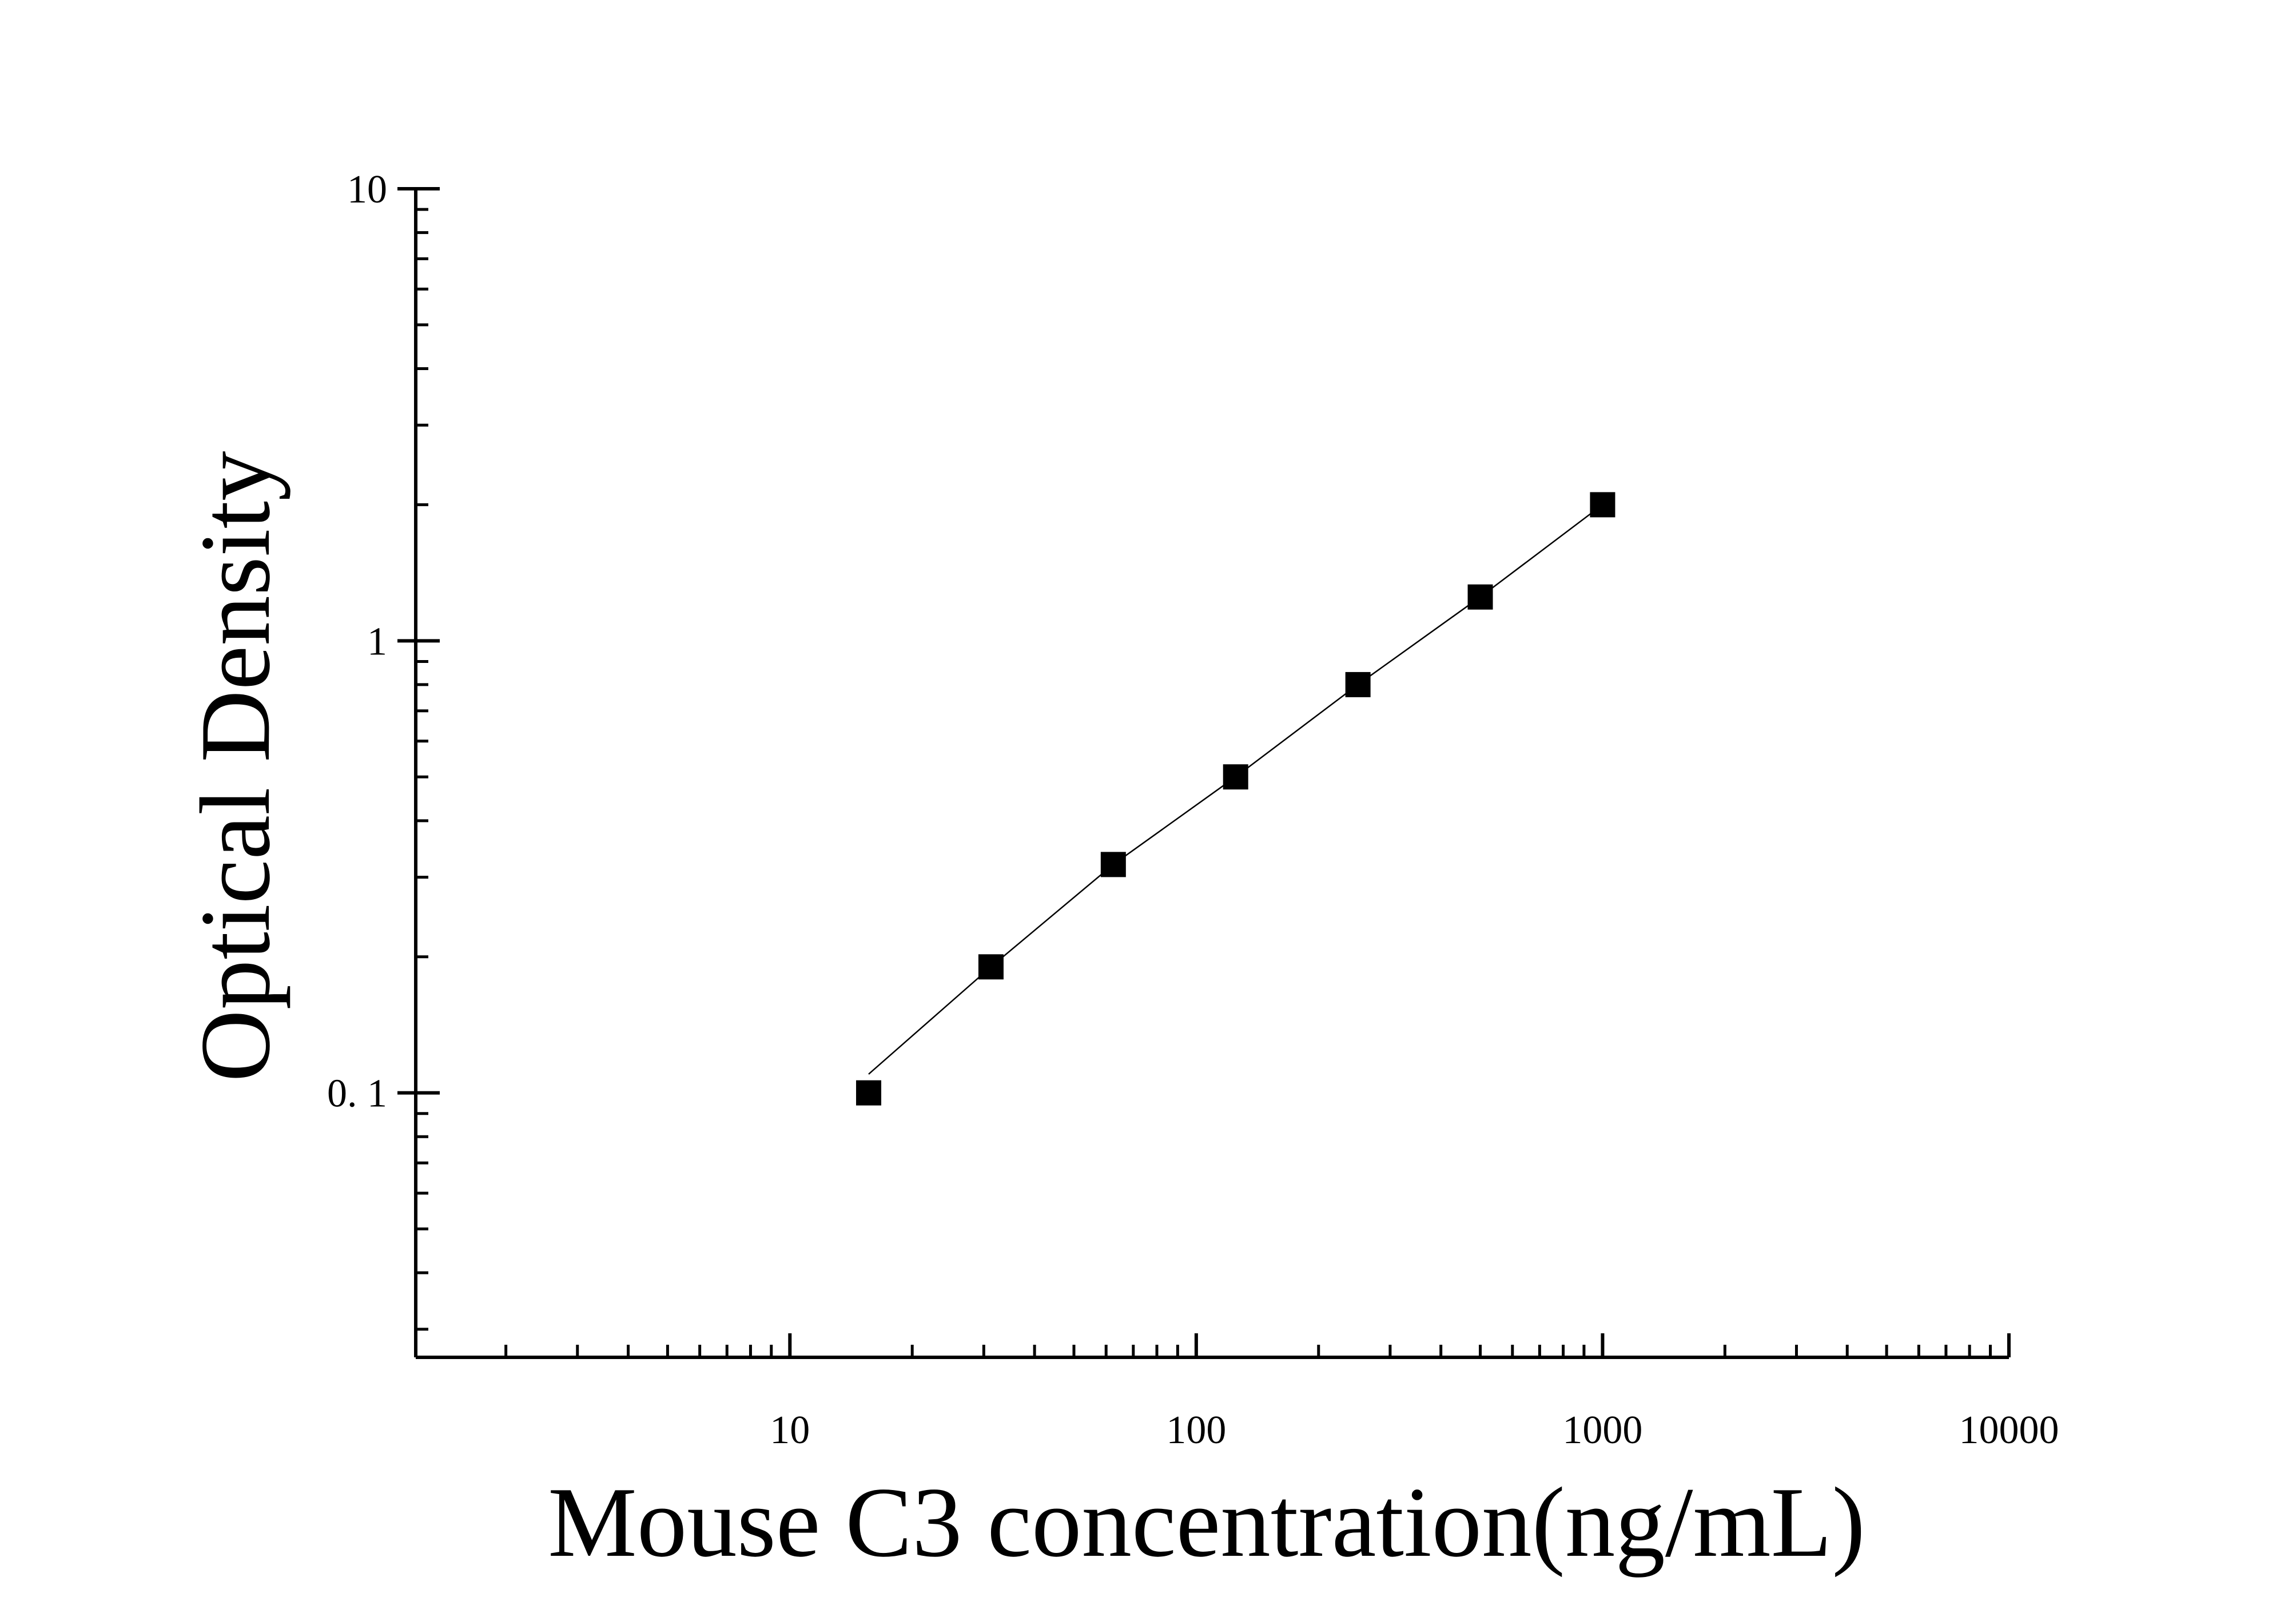 The height and width of the screenshot is (1605, 2296). What do you see at coordinates (1206, 1522) in the screenshot?
I see `x-axis-title: Mouse C3 concentration(ng/mL)` at bounding box center [1206, 1522].